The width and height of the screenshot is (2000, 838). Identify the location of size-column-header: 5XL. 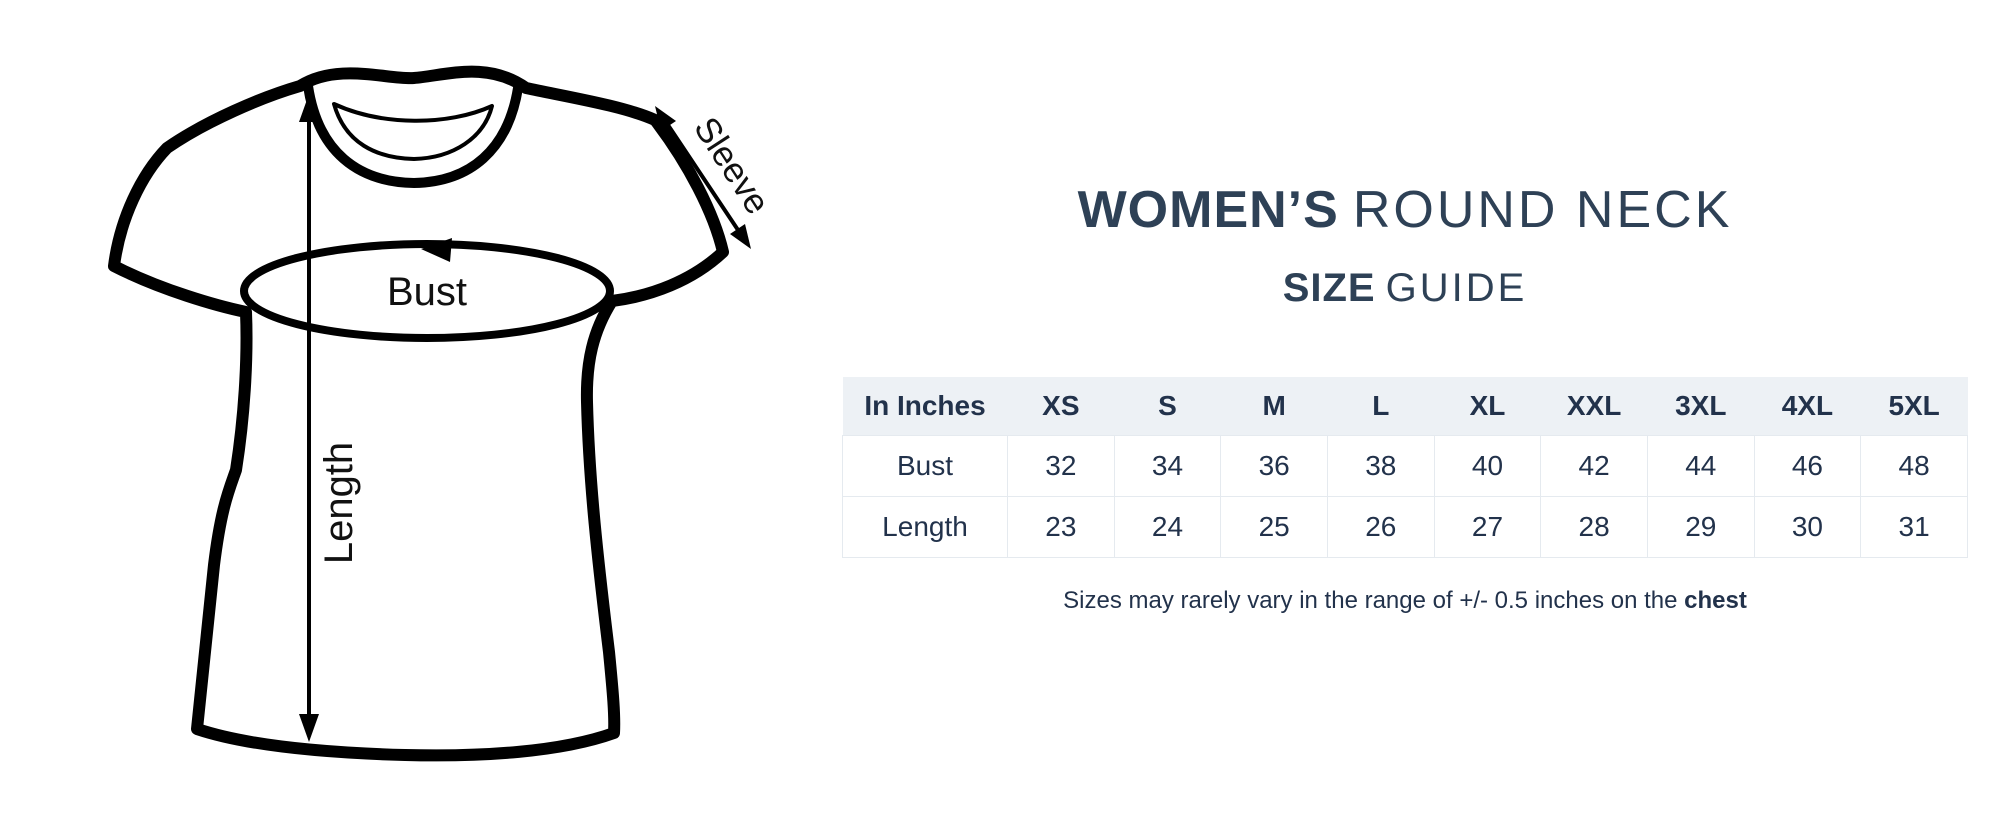
(1914, 406).